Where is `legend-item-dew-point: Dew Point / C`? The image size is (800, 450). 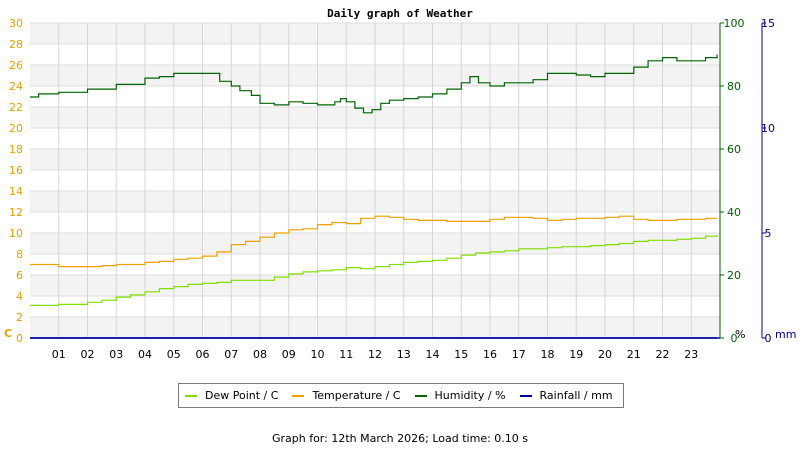 legend-item-dew-point: Dew Point / C is located at coordinates (231, 395).